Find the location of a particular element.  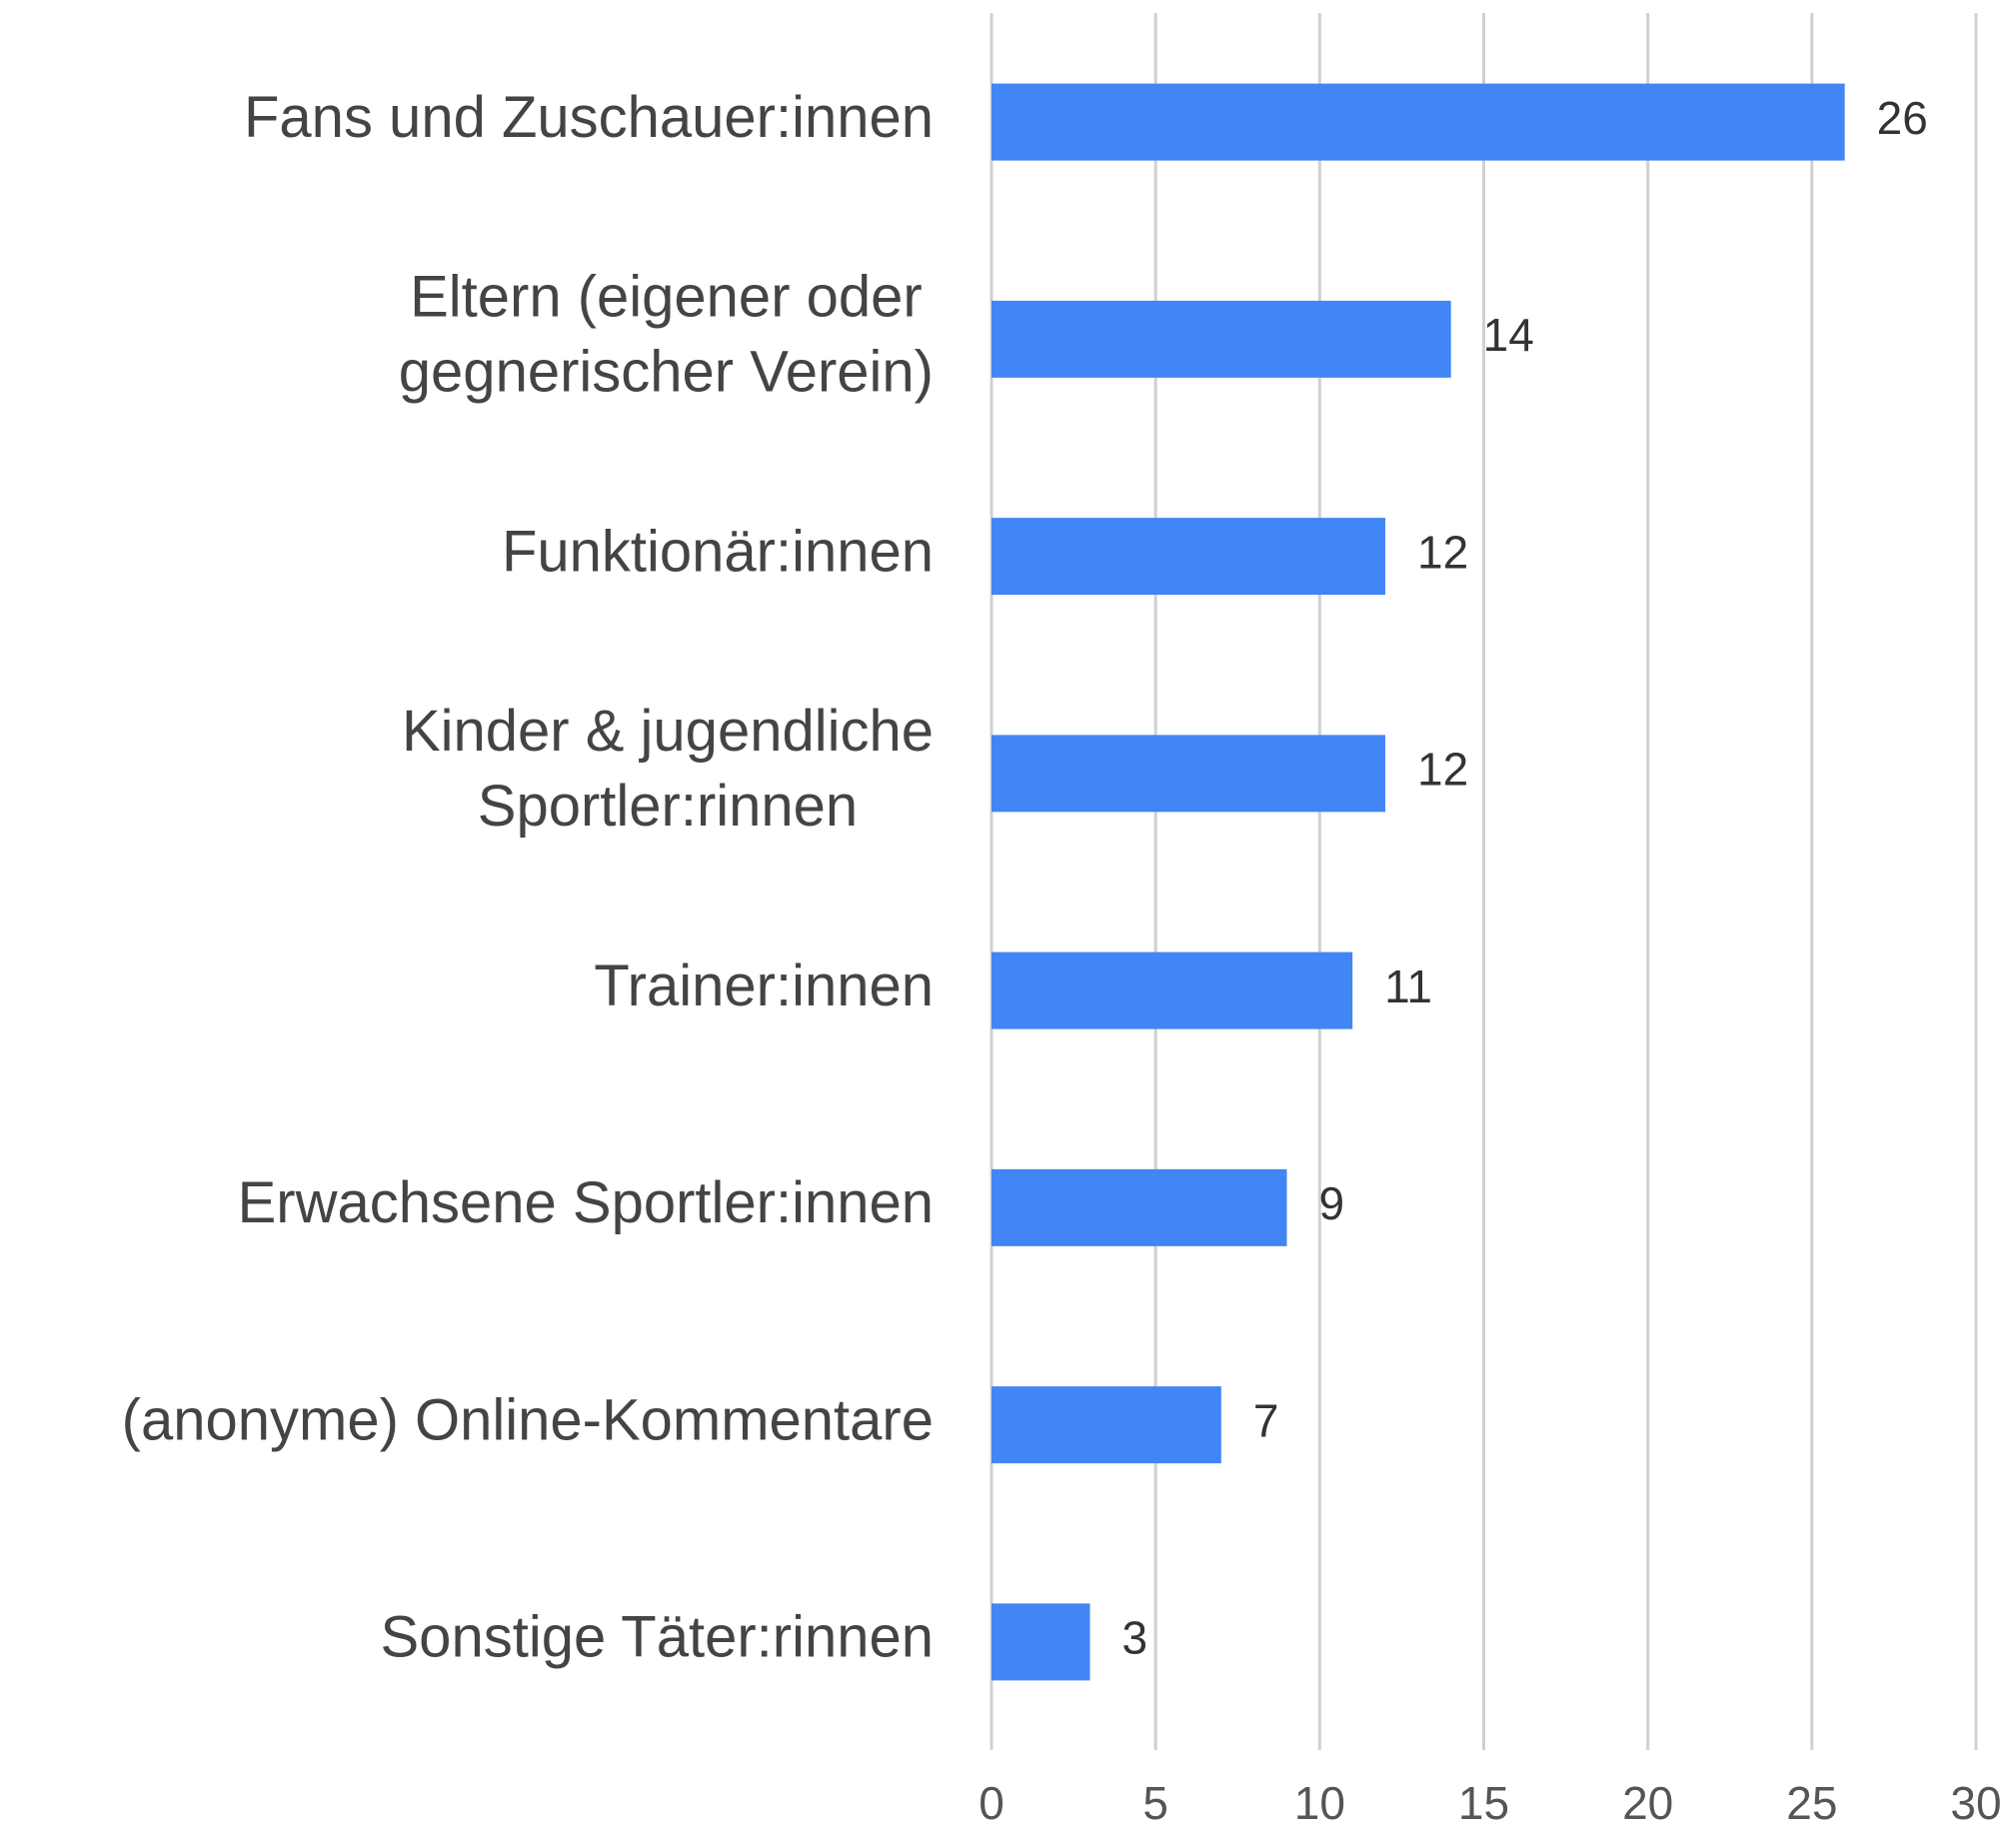

value-label: 26 is located at coordinates (1902, 118).